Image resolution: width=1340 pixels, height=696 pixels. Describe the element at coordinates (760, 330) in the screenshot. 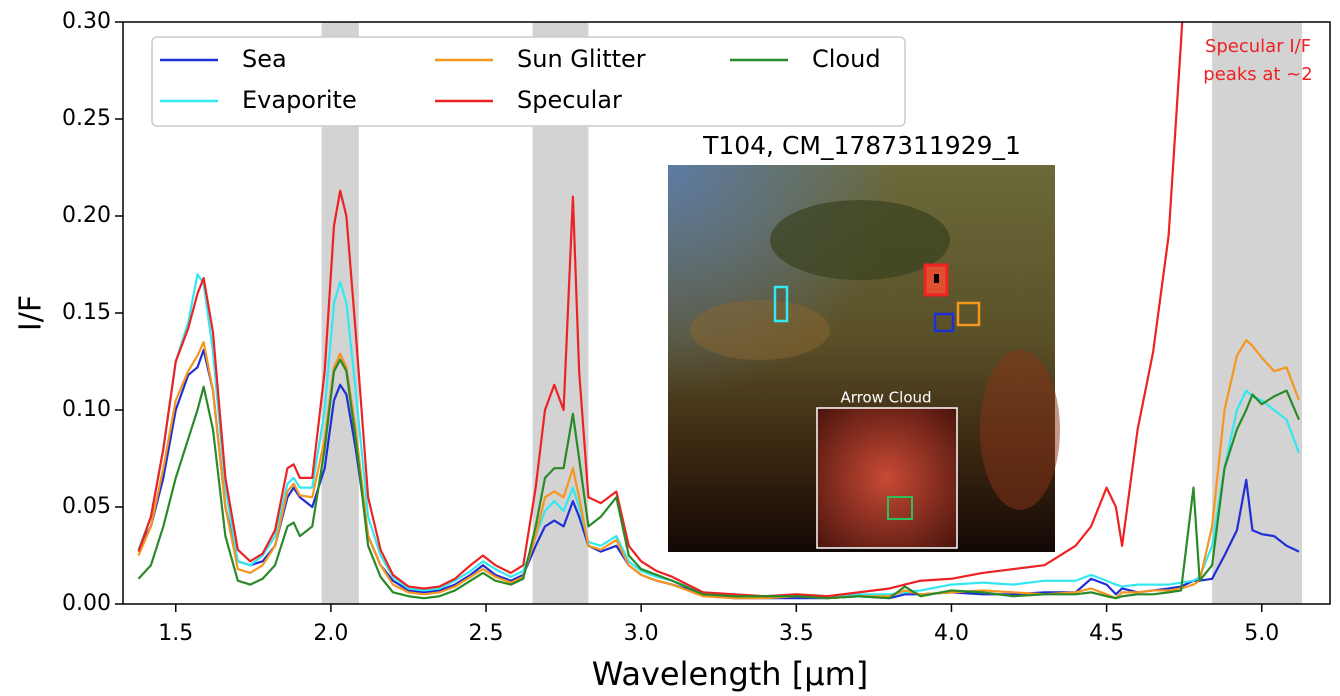

I see `inset-bright-region` at that location.